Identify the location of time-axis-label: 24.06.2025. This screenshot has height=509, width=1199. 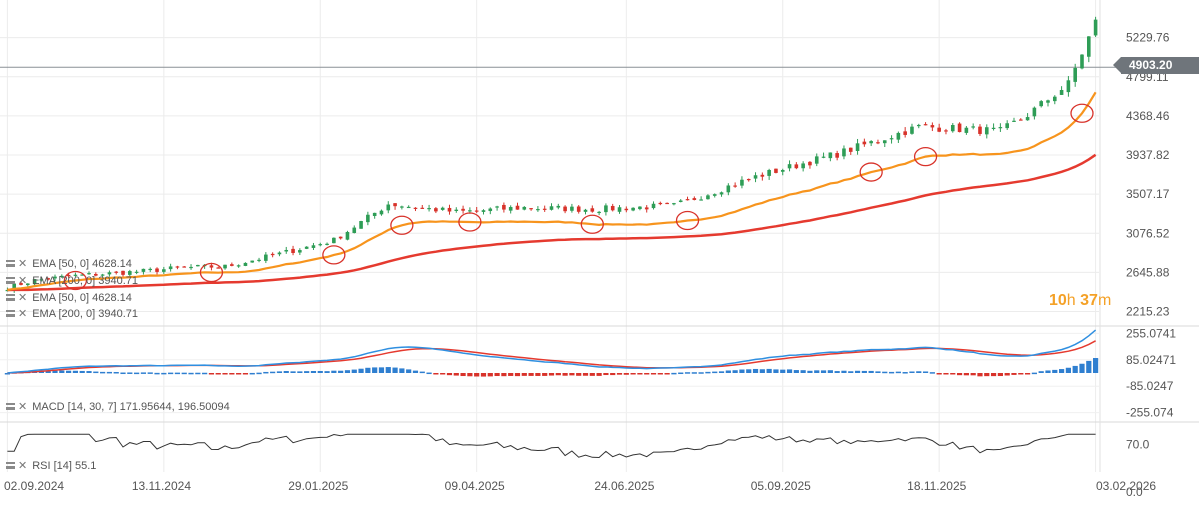
(624, 486).